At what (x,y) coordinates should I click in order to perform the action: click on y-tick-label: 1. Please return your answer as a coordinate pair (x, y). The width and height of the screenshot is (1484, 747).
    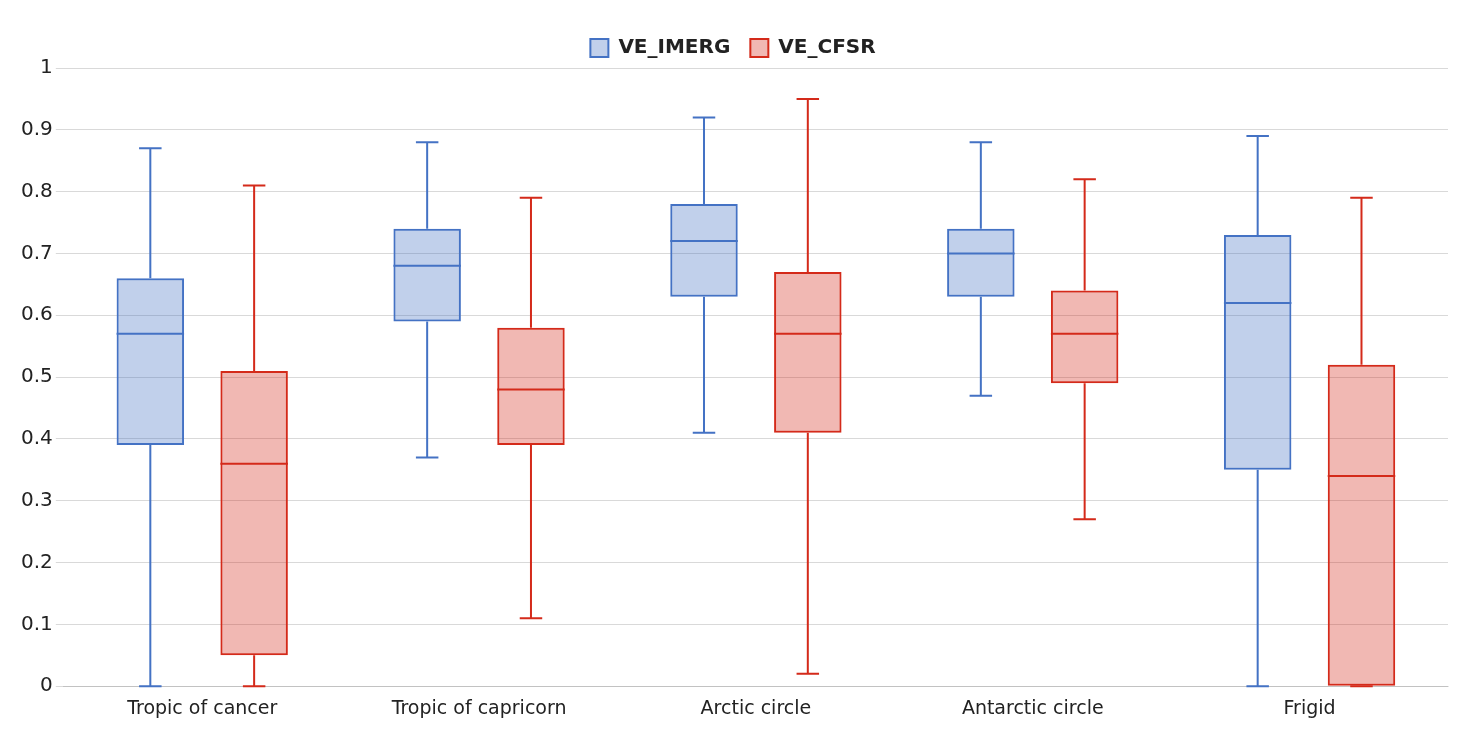
    Looking at the image, I should click on (46, 66).